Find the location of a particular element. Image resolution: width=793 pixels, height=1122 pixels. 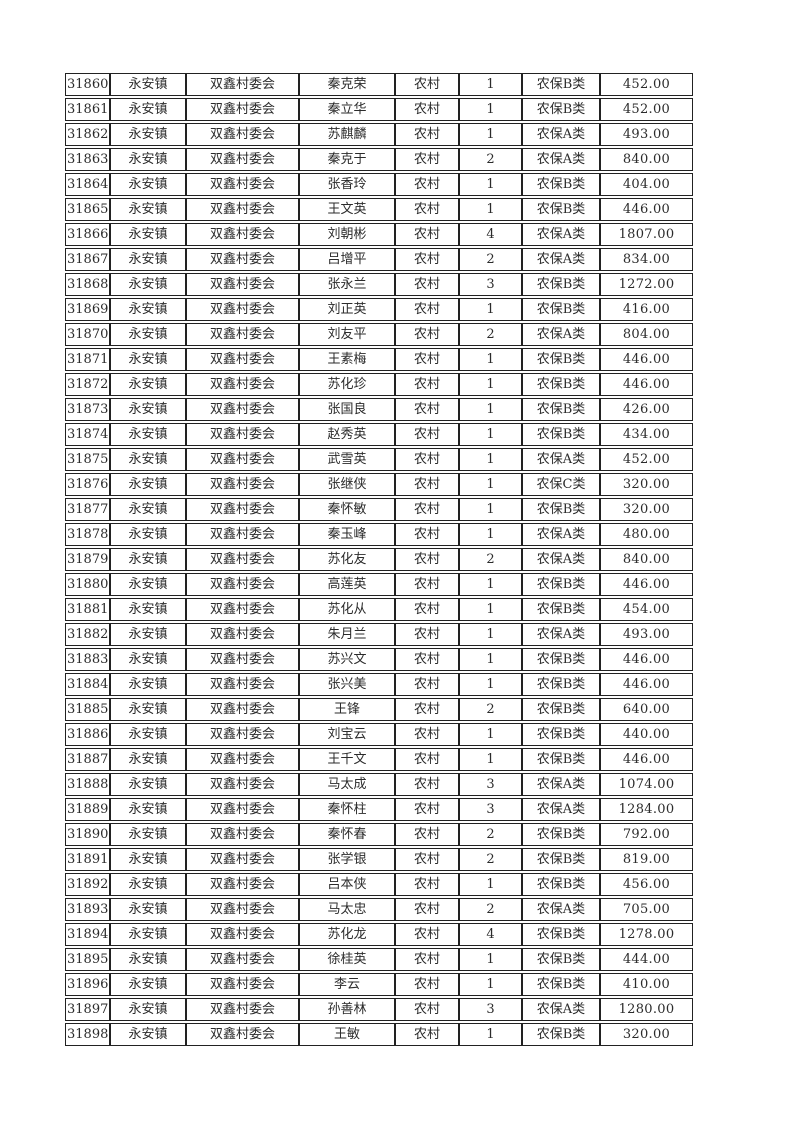

serial-number-cell: 31891 is located at coordinates (87, 859).